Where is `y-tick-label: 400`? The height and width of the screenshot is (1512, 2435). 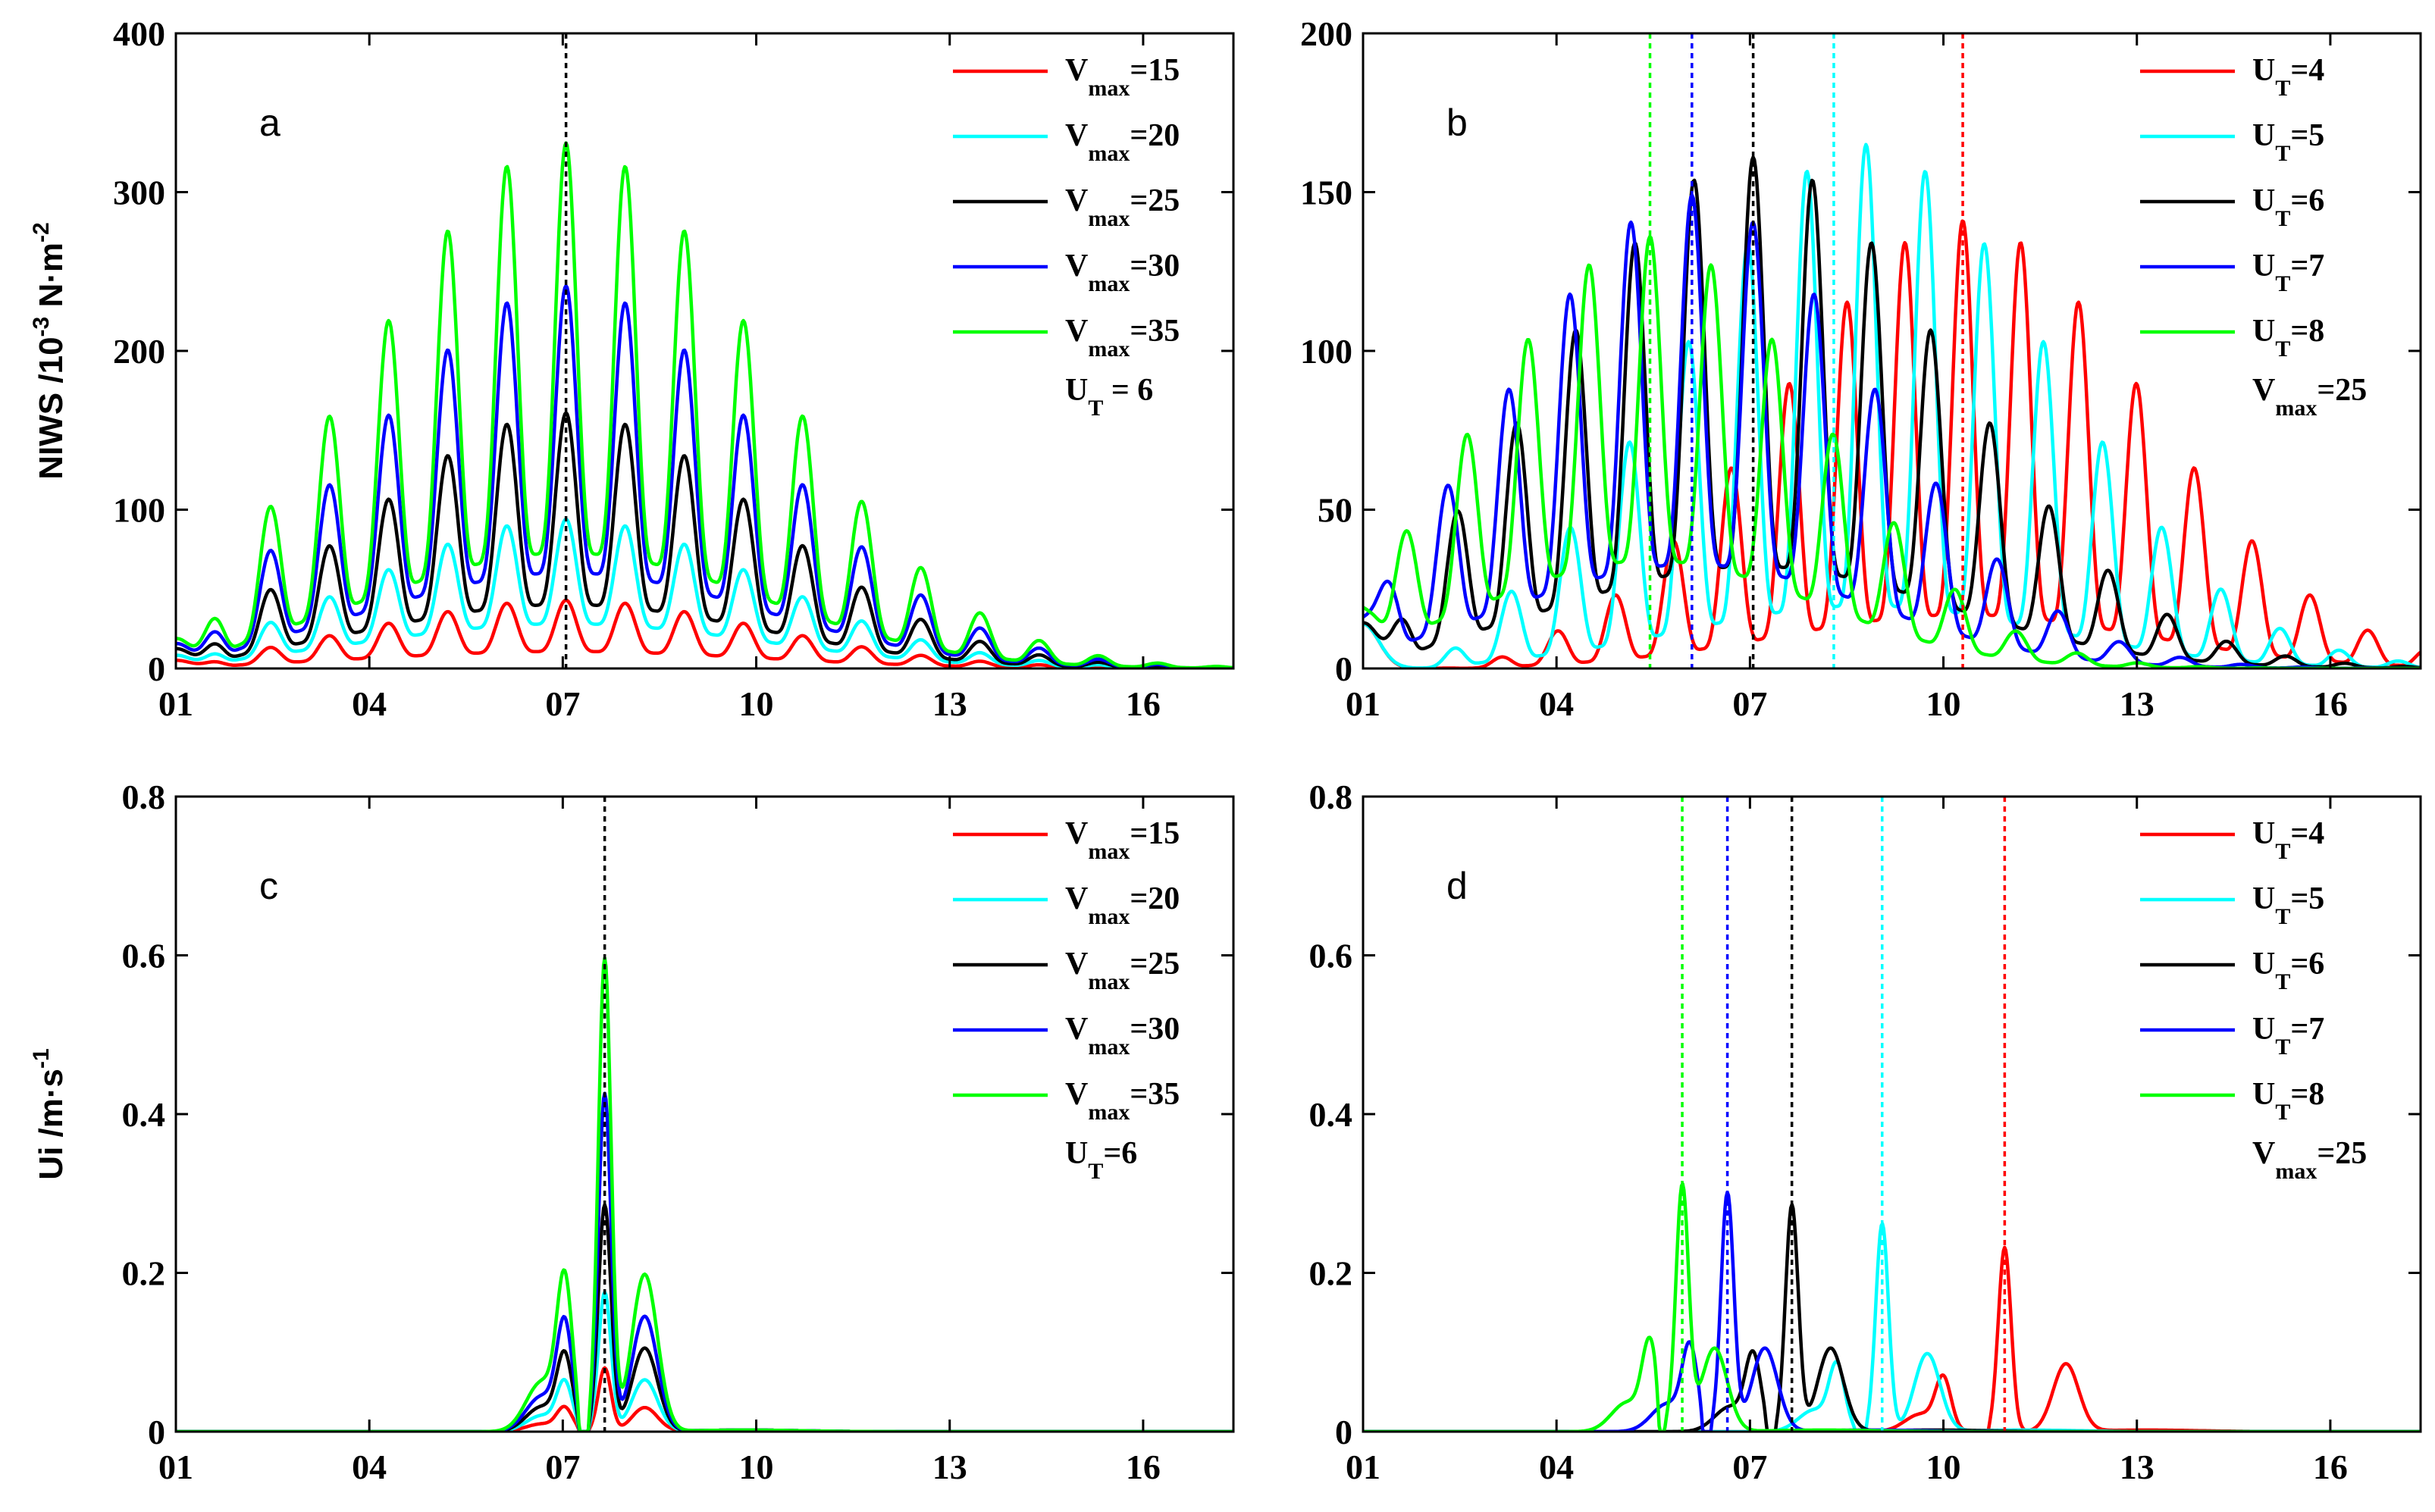
y-tick-label: 400 is located at coordinates (139, 33).